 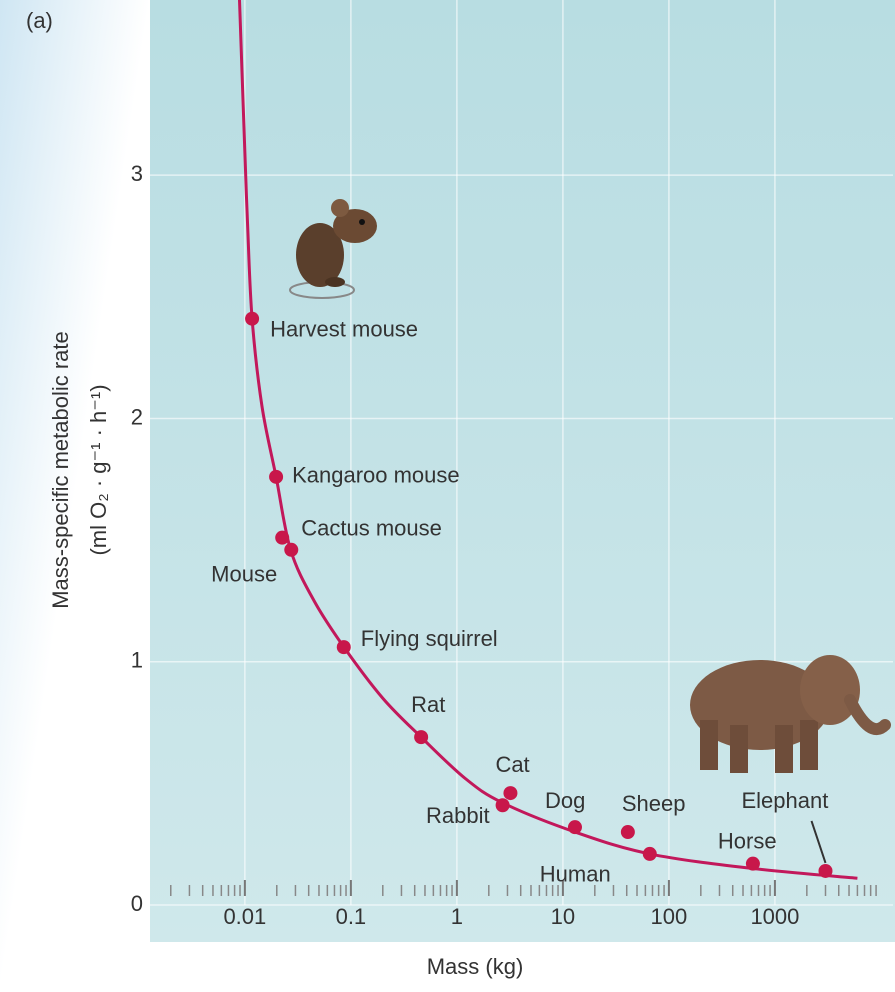 What do you see at coordinates (351, 916) in the screenshot?
I see `x-tick-label: 0.1` at bounding box center [351, 916].